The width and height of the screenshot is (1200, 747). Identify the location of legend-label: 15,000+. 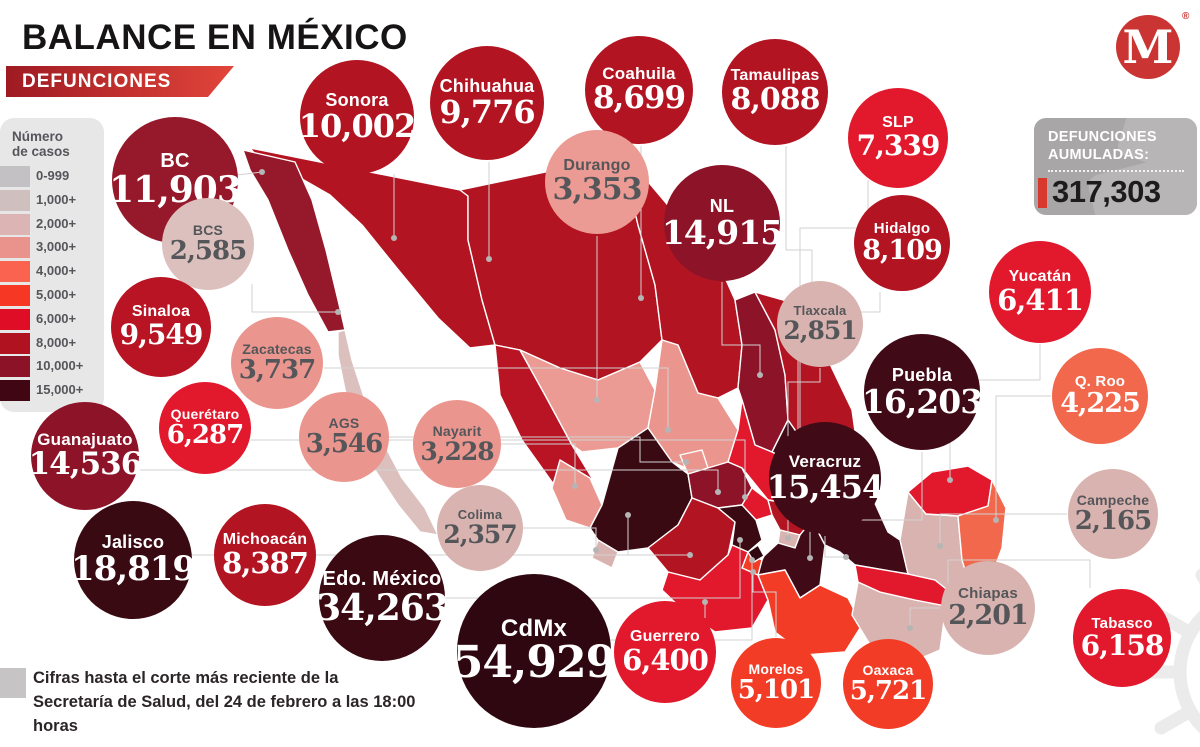
(60, 390).